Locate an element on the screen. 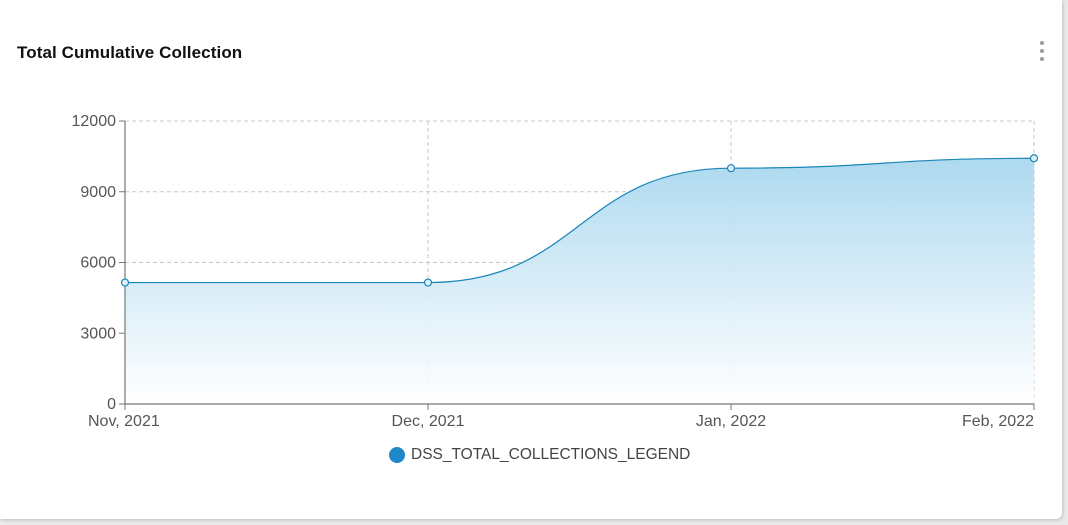  x-tick-label: Feb, 2022 is located at coordinates (998, 421).